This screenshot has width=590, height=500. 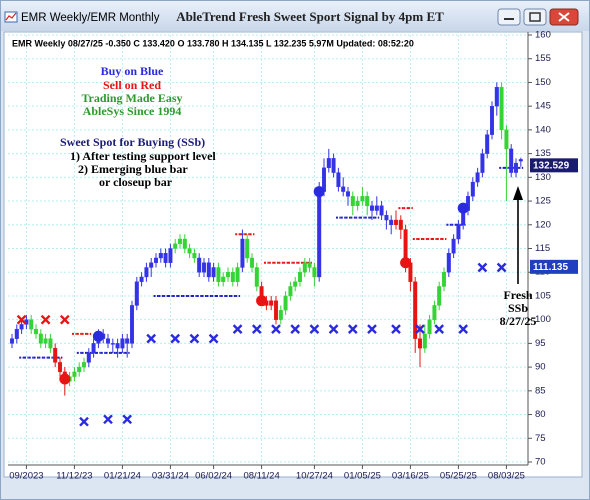 What do you see at coordinates (540, 414) in the screenshot?
I see `y-tick-label: 80` at bounding box center [540, 414].